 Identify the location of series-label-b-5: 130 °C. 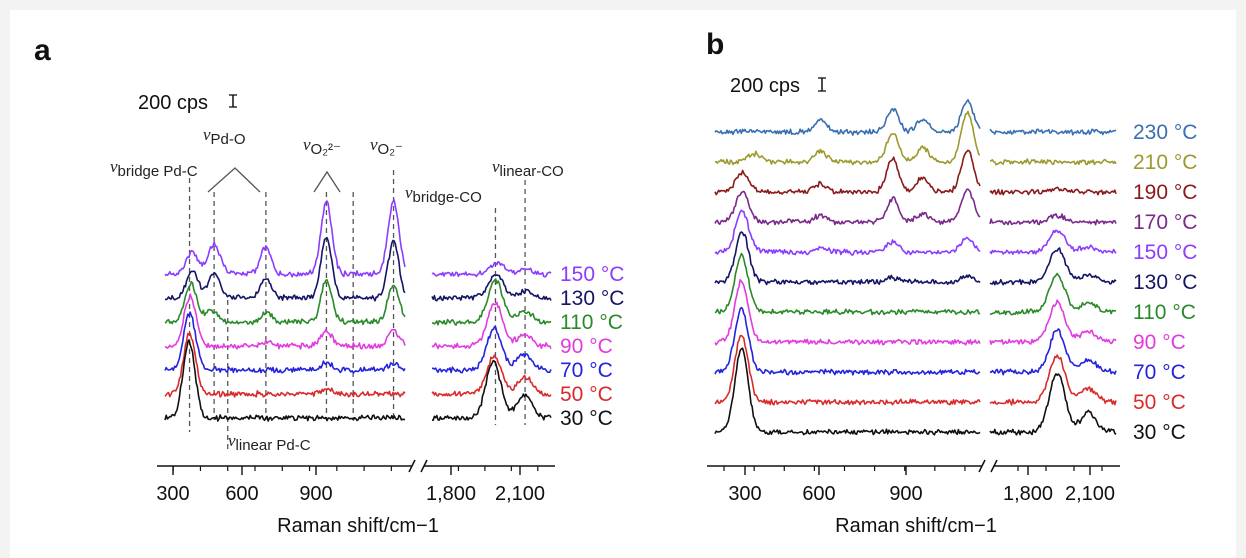
(1165, 282).